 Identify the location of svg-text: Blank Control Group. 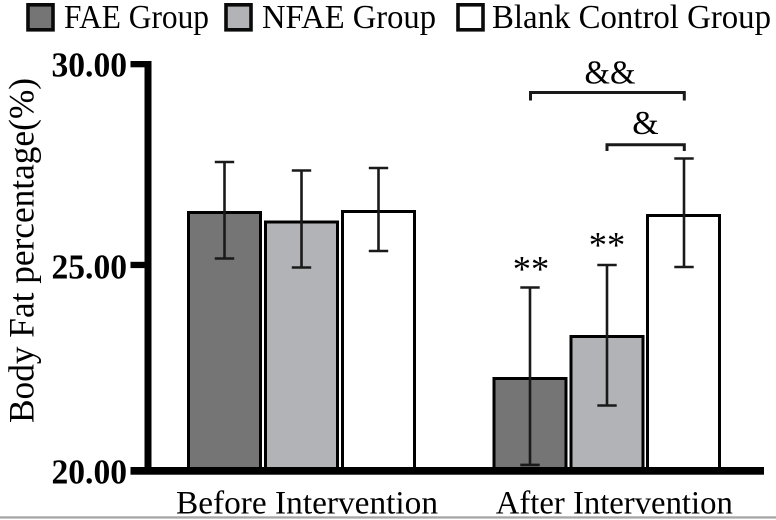
(631, 18).